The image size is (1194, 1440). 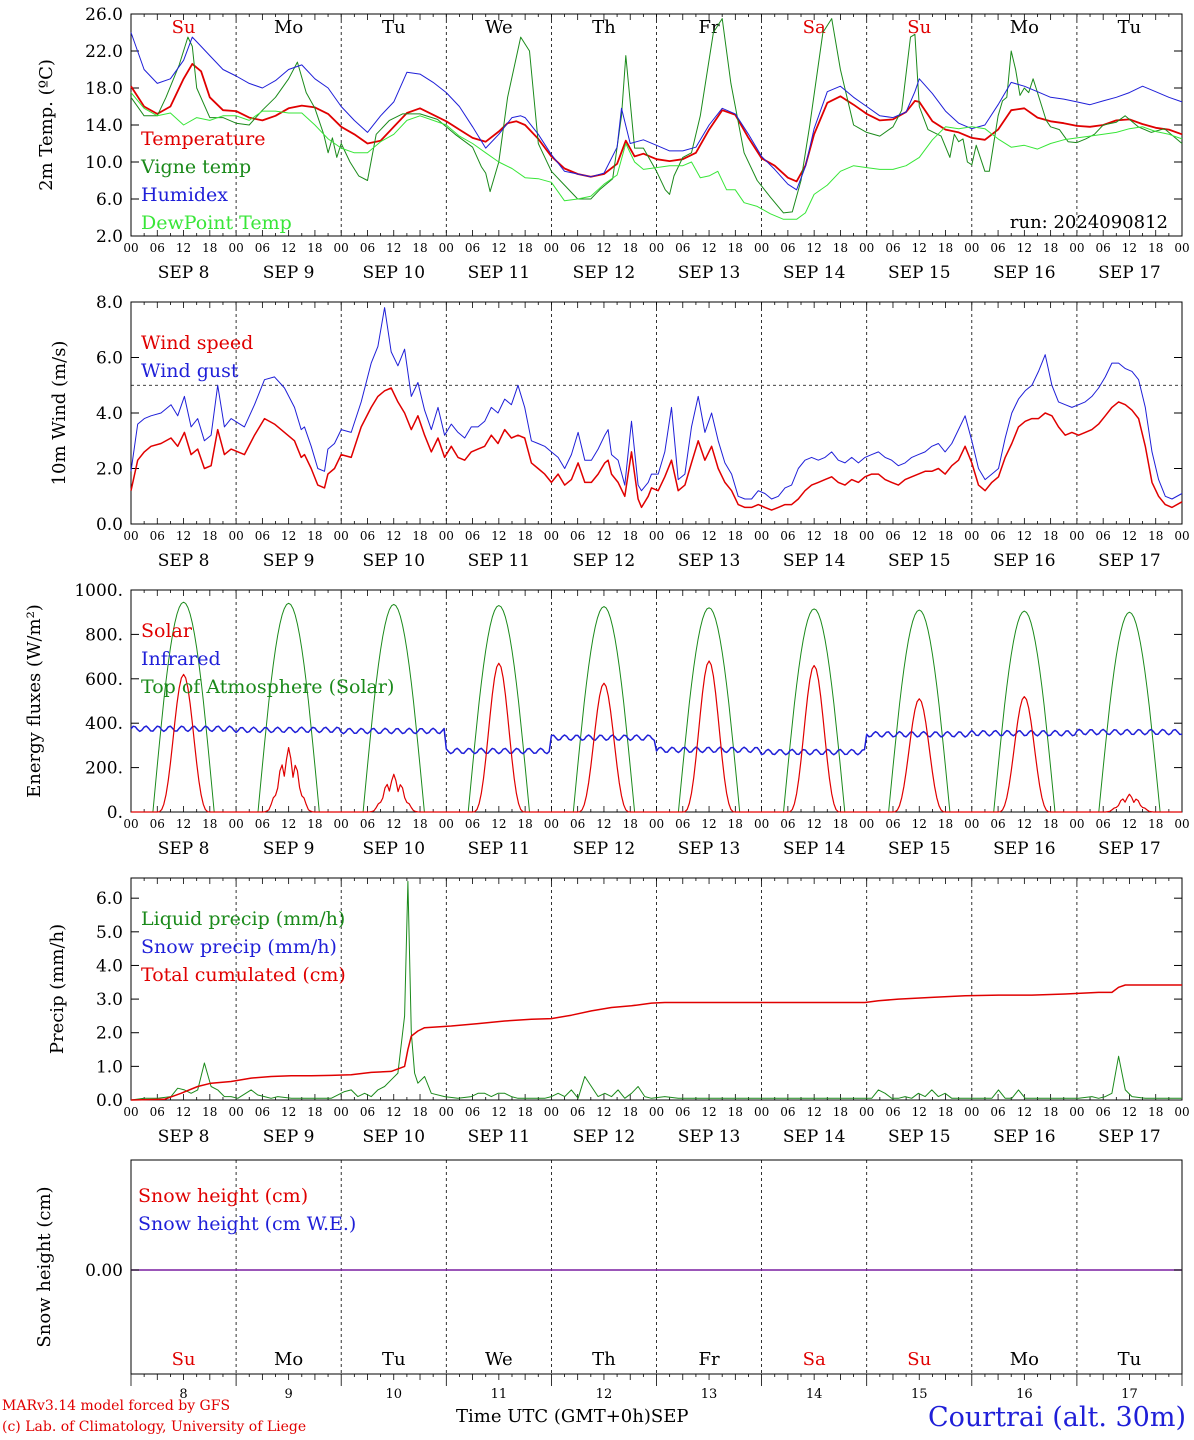 What do you see at coordinates (109, 303) in the screenshot?
I see `y-tick-label: 8.0` at bounding box center [109, 303].